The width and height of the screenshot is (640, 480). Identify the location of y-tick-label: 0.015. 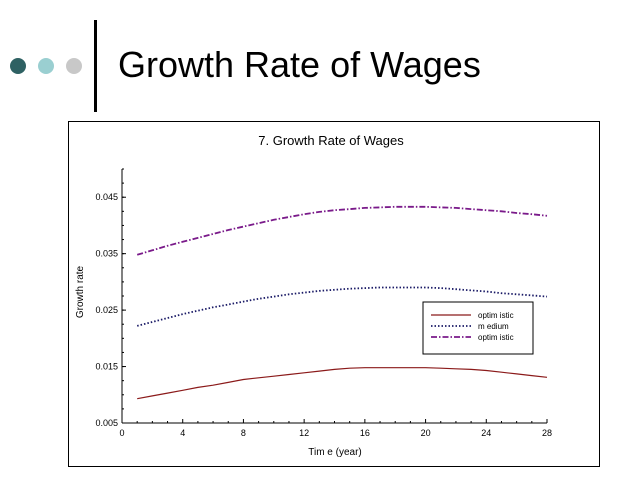
(106, 367).